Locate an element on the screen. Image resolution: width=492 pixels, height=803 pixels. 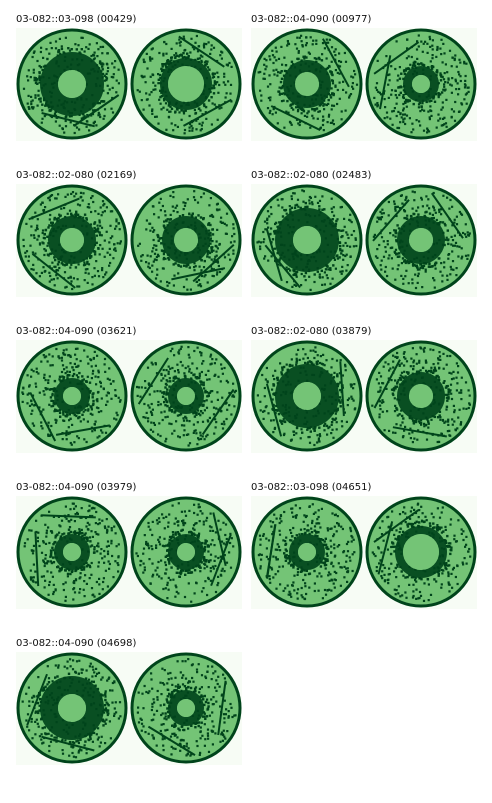
panel-label: 03-082::02-080 (02483) is located at coordinates (311, 175).